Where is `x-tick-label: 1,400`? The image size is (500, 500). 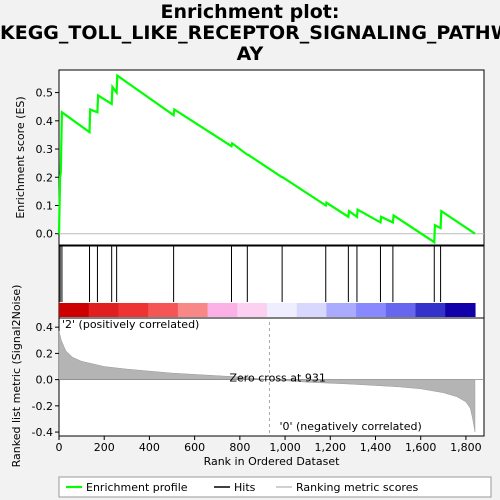
x-tick-label: 1,400 is located at coordinates (376, 447).